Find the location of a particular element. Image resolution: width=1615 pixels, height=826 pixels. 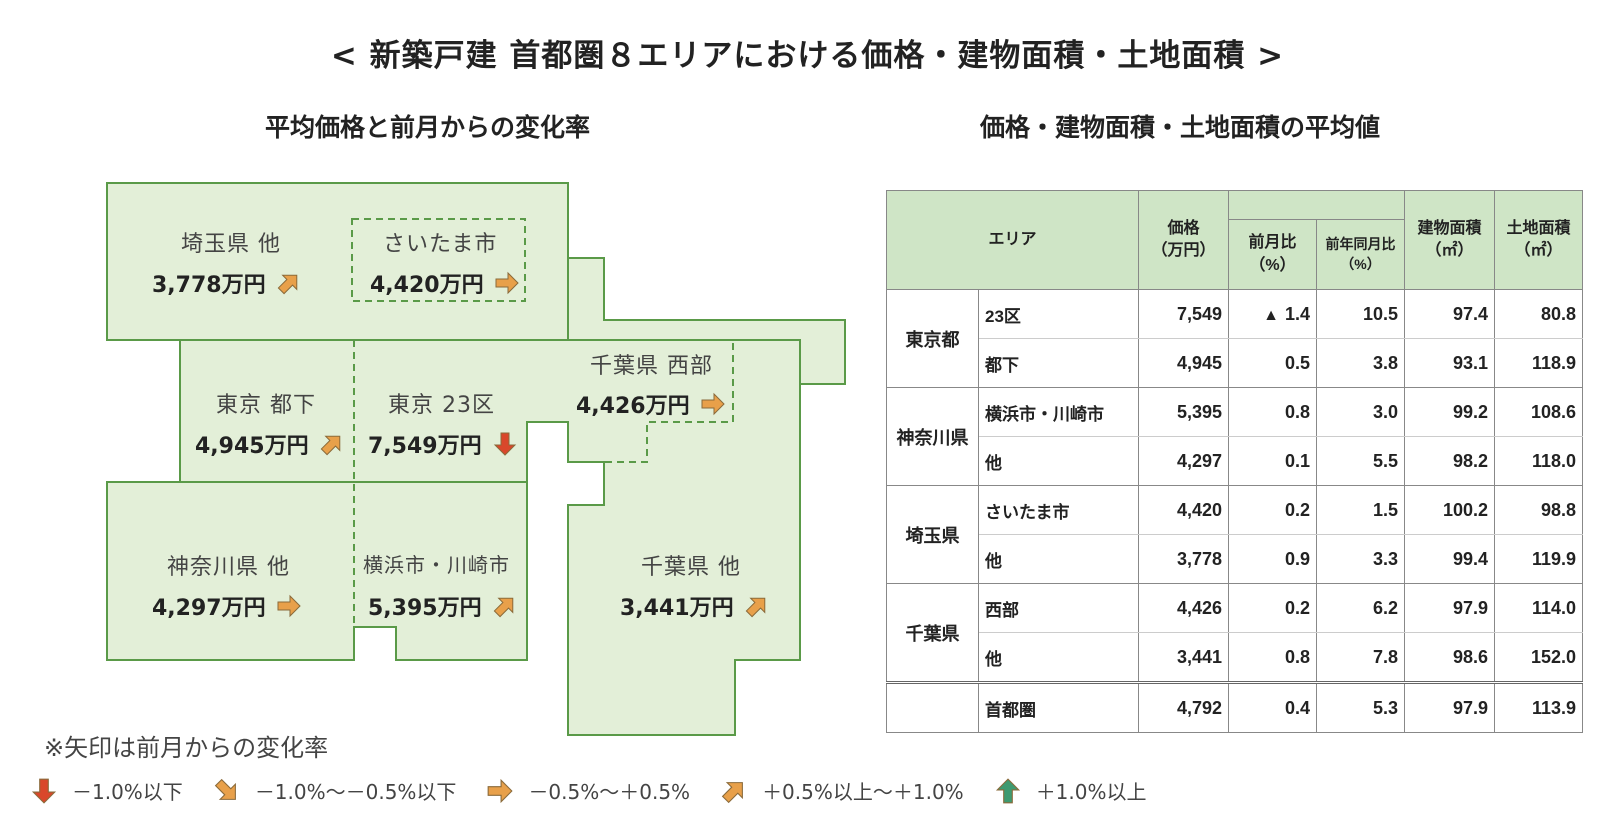

price-cell: 3,778 is located at coordinates (1183, 559).